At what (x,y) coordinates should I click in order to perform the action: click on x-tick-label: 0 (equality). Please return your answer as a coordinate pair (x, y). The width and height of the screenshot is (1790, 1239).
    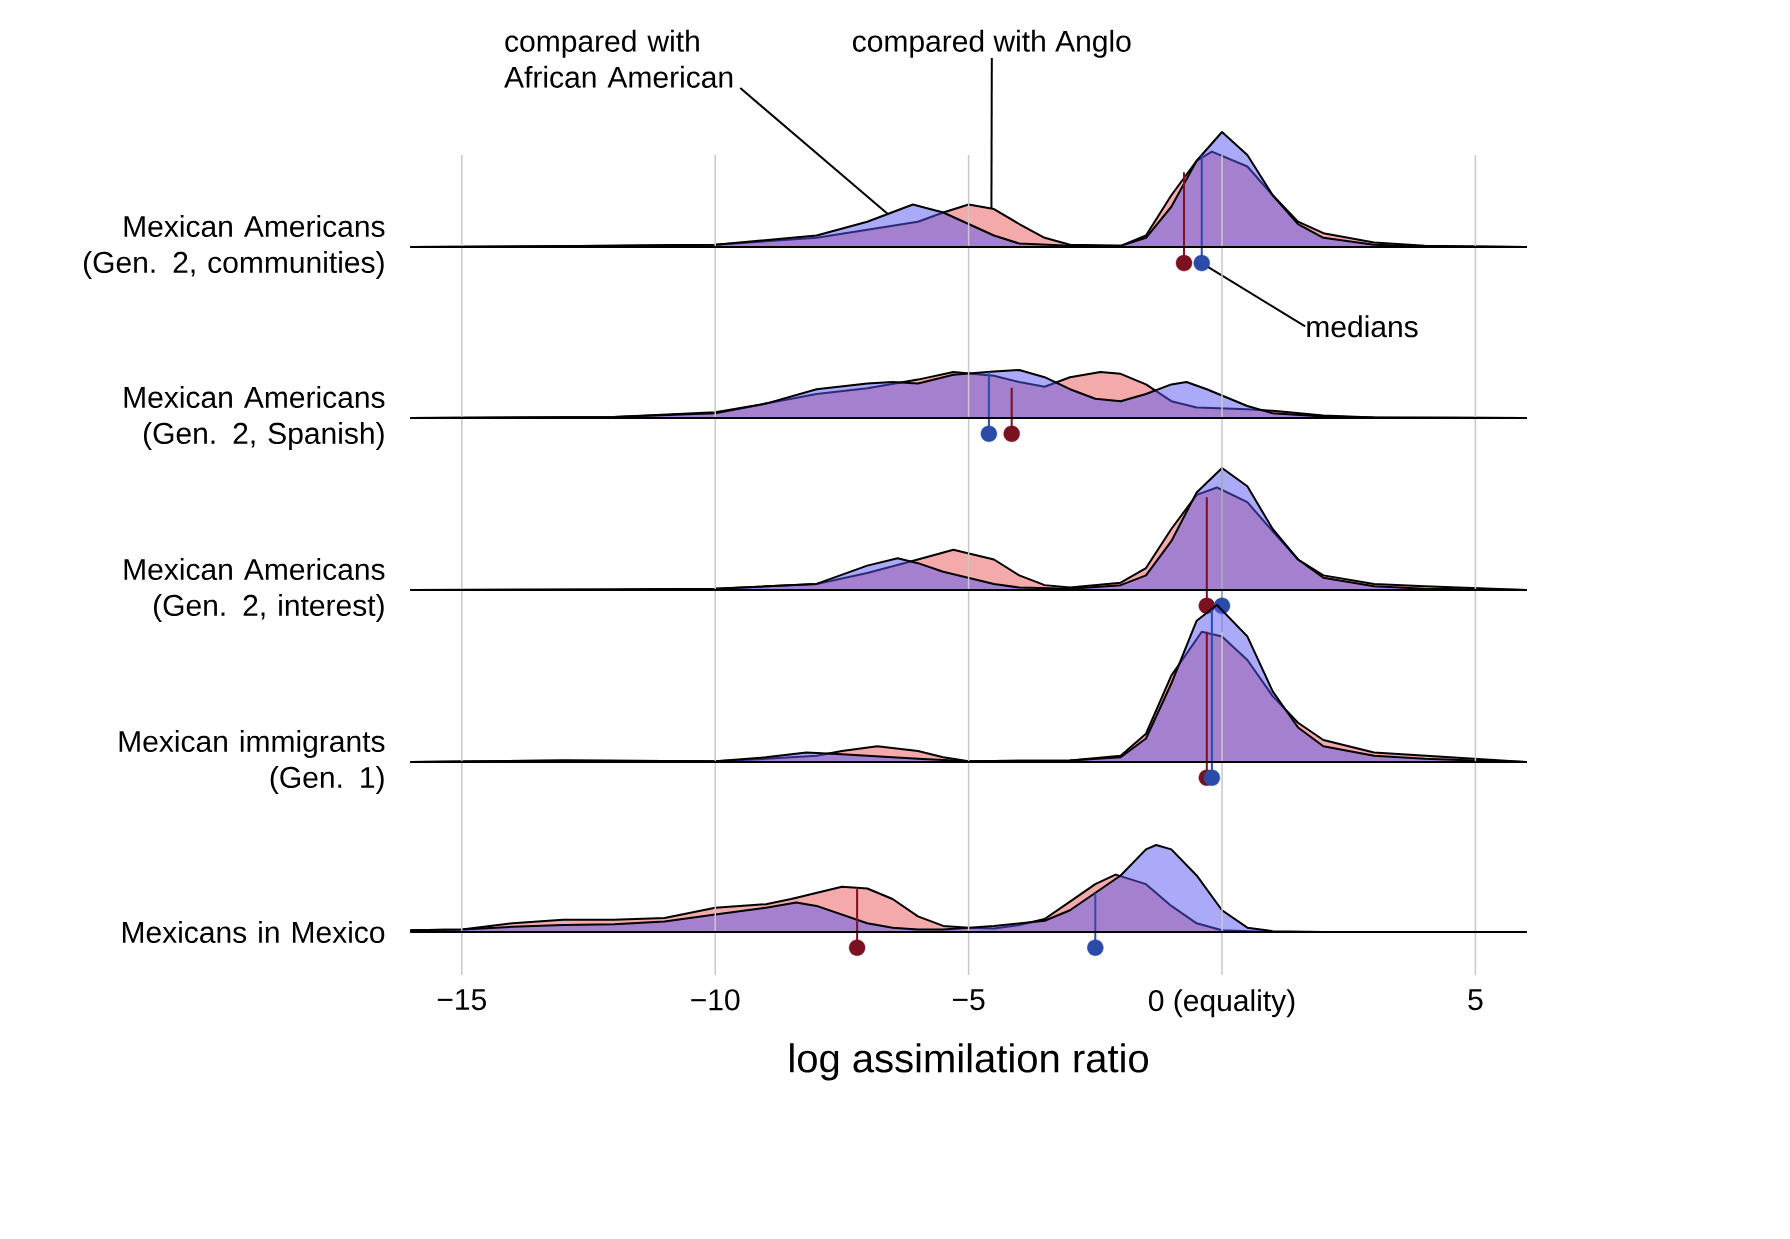
    Looking at the image, I should click on (1221, 1003).